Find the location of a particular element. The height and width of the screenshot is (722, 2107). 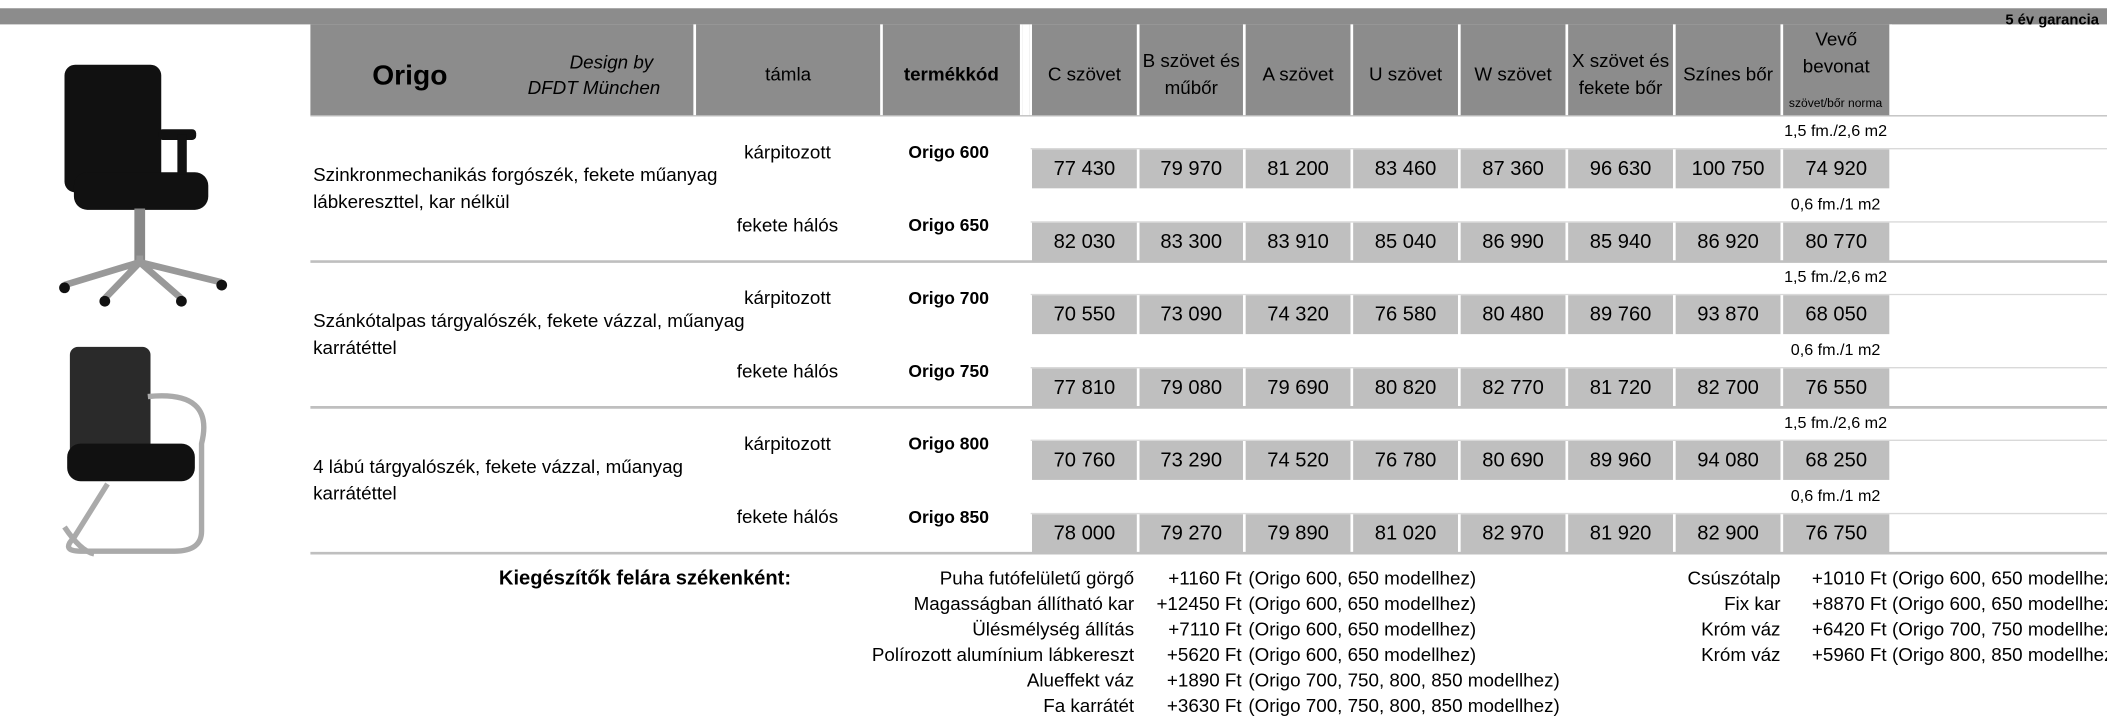

price: 82 770 is located at coordinates (1513, 388).